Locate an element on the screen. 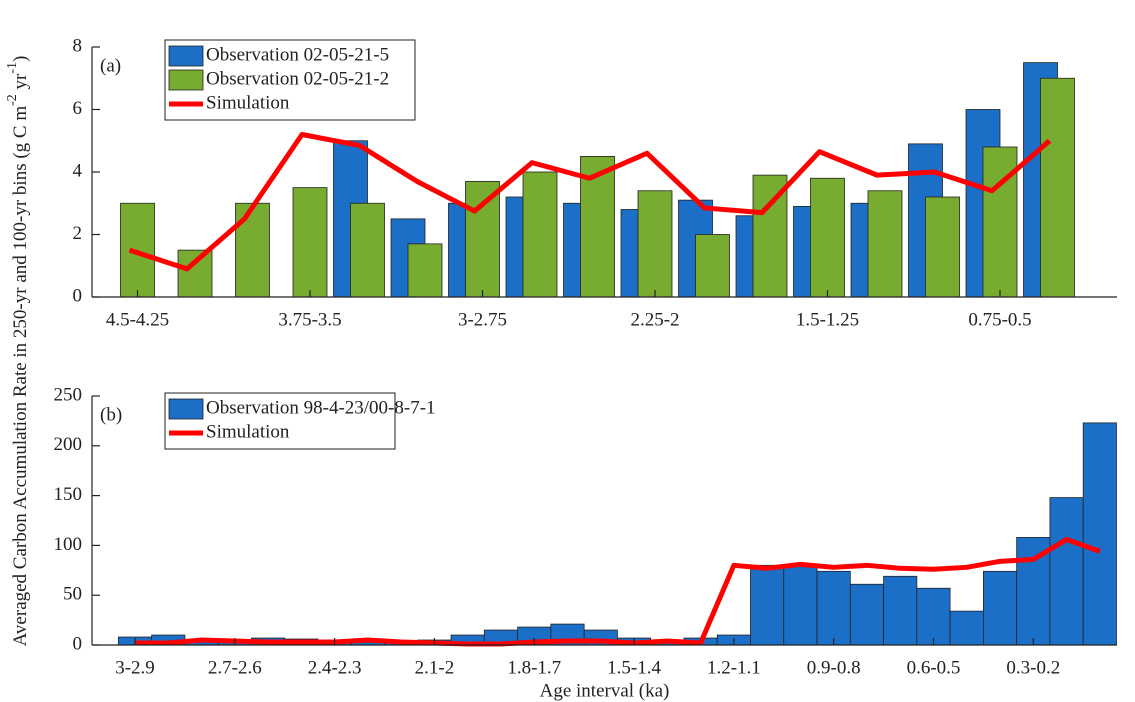 This screenshot has height=702, width=1135. y-label-sup: -1 is located at coordinates (12, 68).